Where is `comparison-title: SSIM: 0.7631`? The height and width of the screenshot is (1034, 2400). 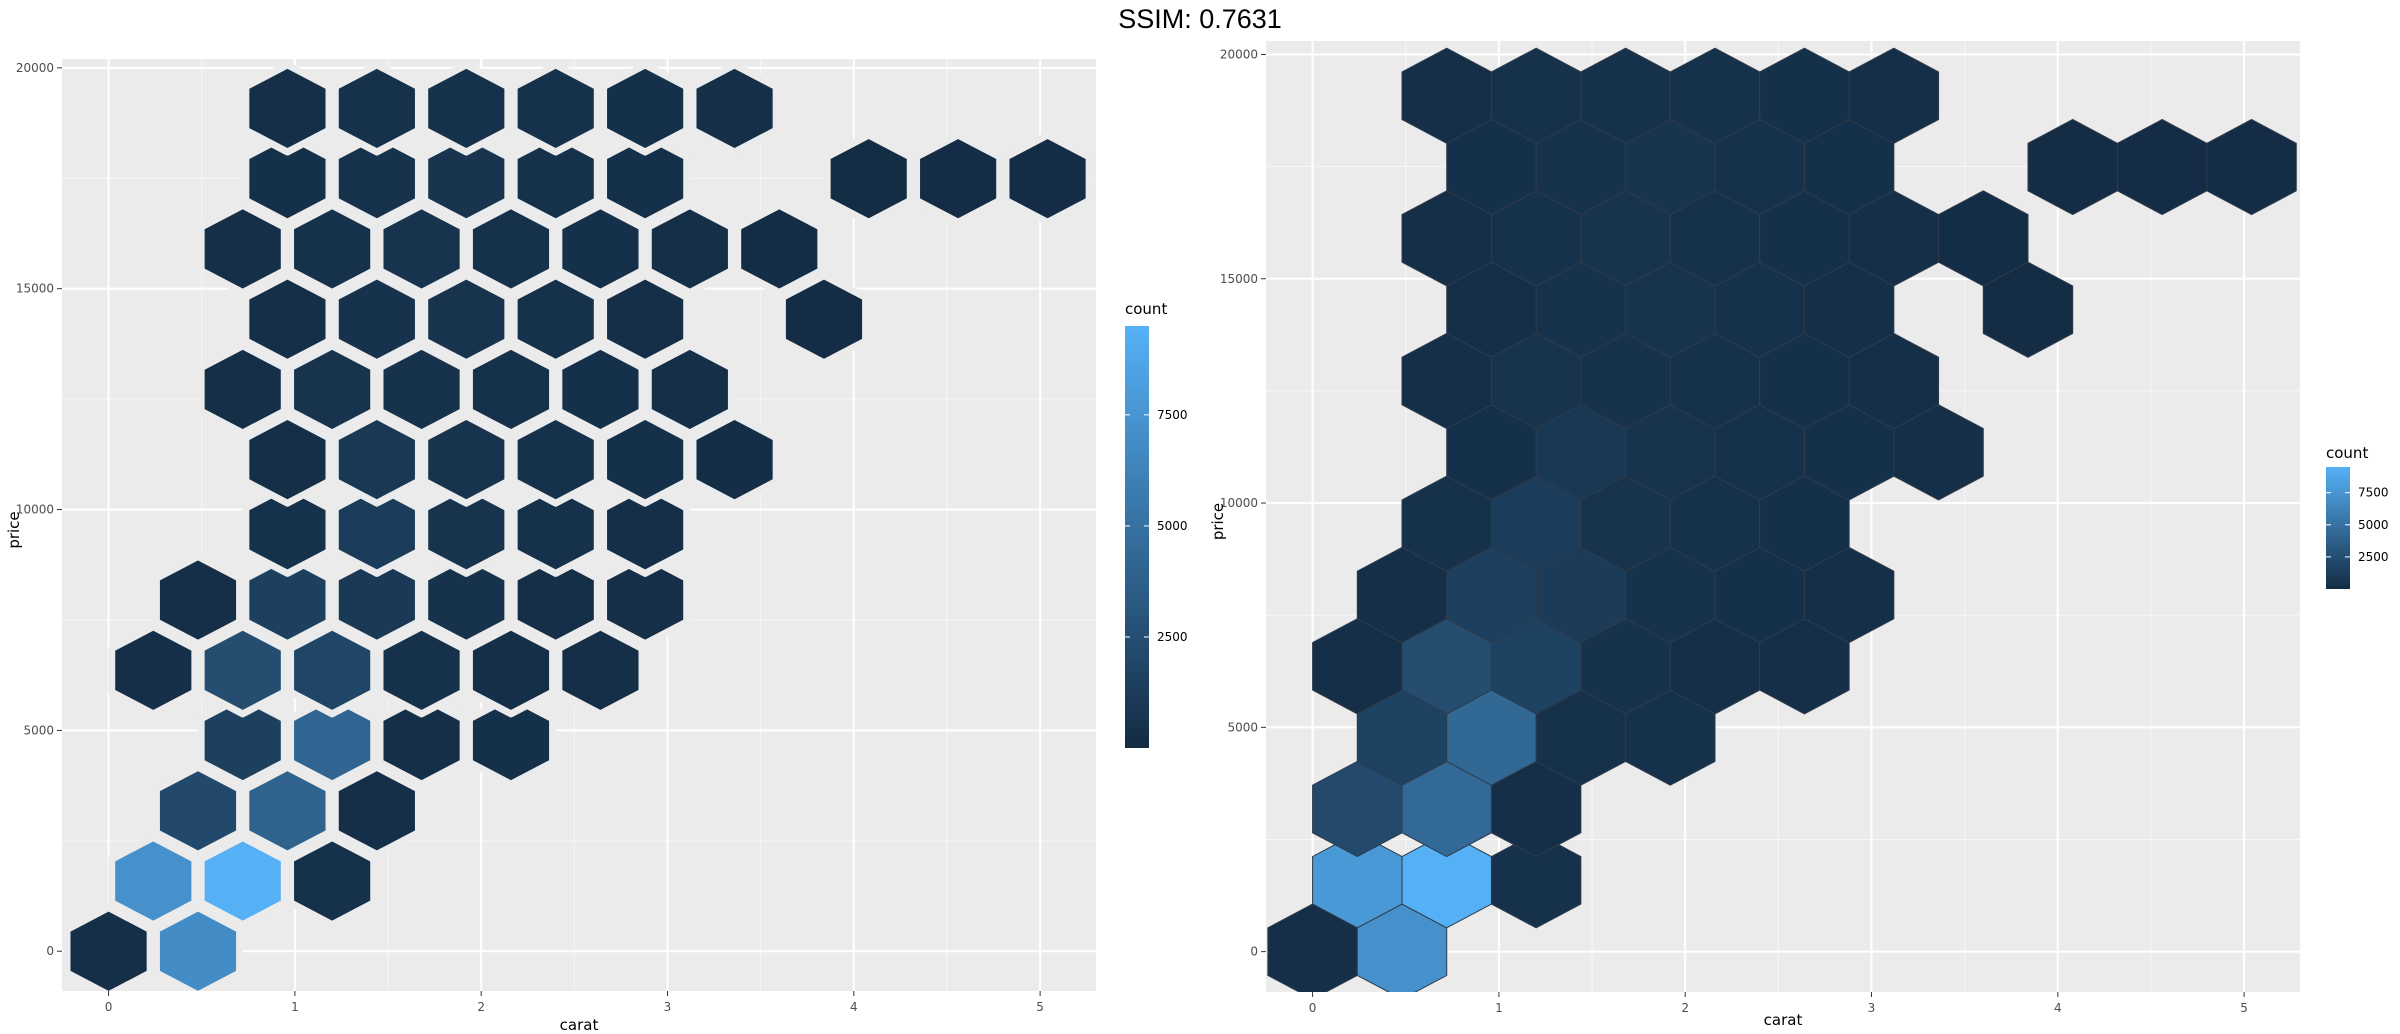 comparison-title: SSIM: 0.7631 is located at coordinates (1200, 19).